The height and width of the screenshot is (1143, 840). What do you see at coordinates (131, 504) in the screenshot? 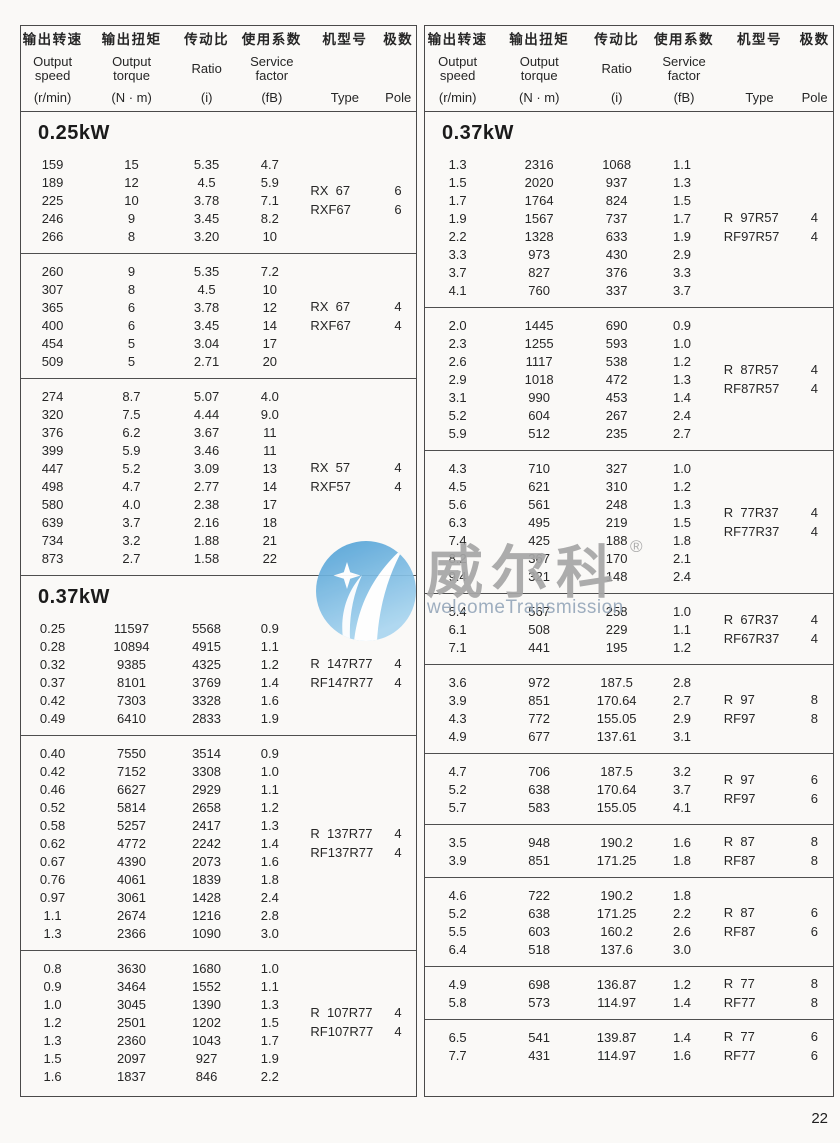
I see `table-cell: 4.0` at bounding box center [131, 504].